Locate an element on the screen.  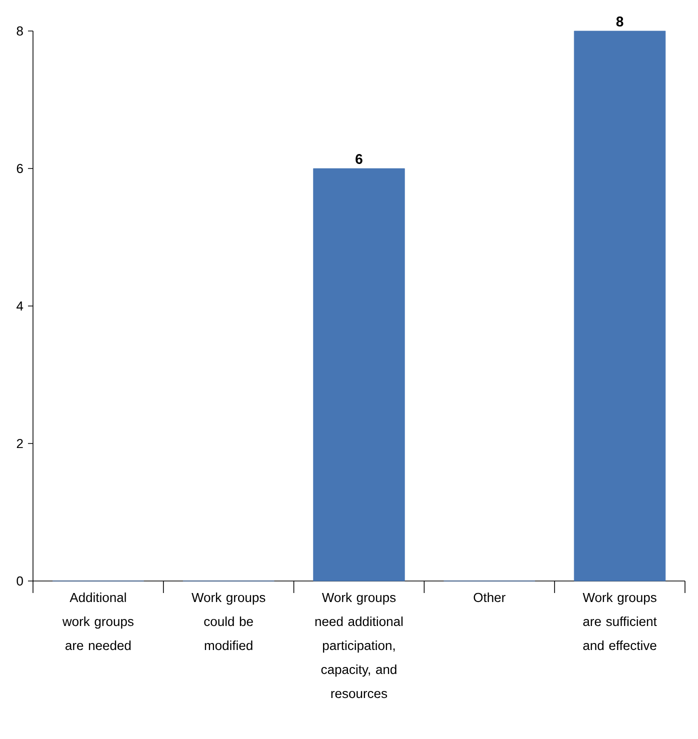
y-tick-label: 4 is located at coordinates (20, 306).